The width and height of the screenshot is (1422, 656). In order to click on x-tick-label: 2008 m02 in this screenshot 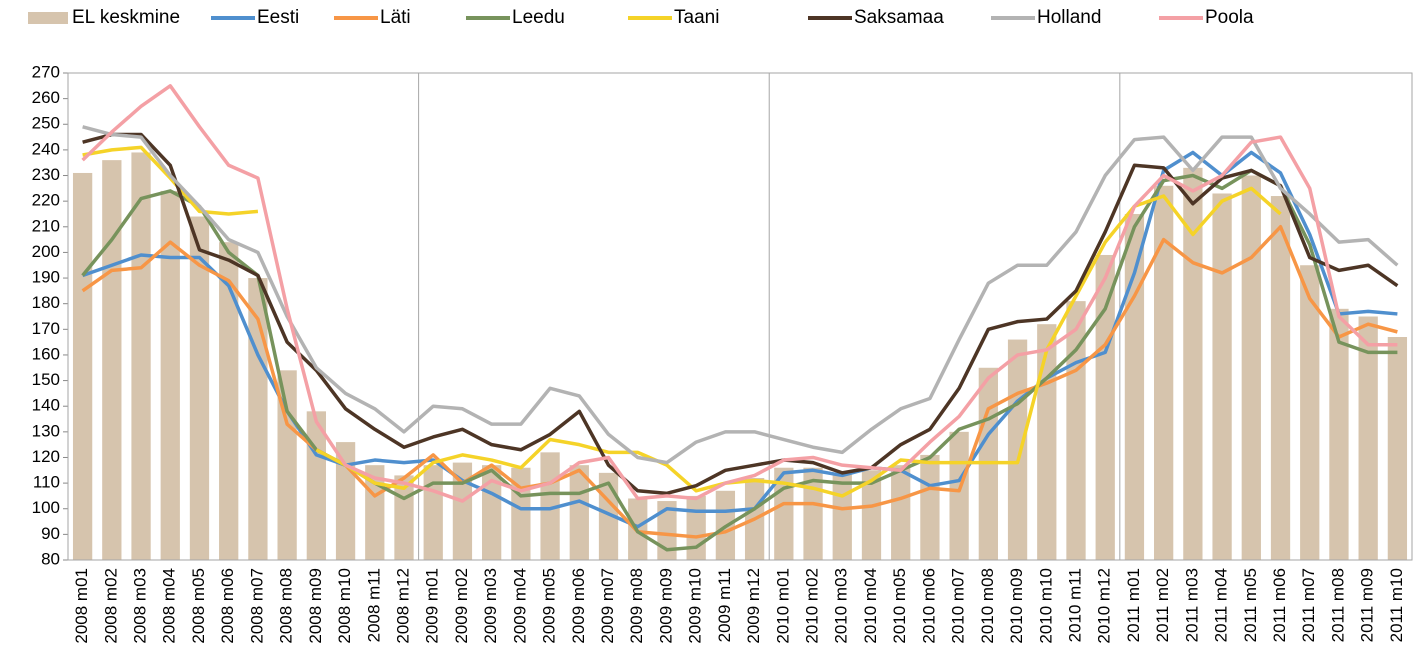, I will do `click(110, 606)`.